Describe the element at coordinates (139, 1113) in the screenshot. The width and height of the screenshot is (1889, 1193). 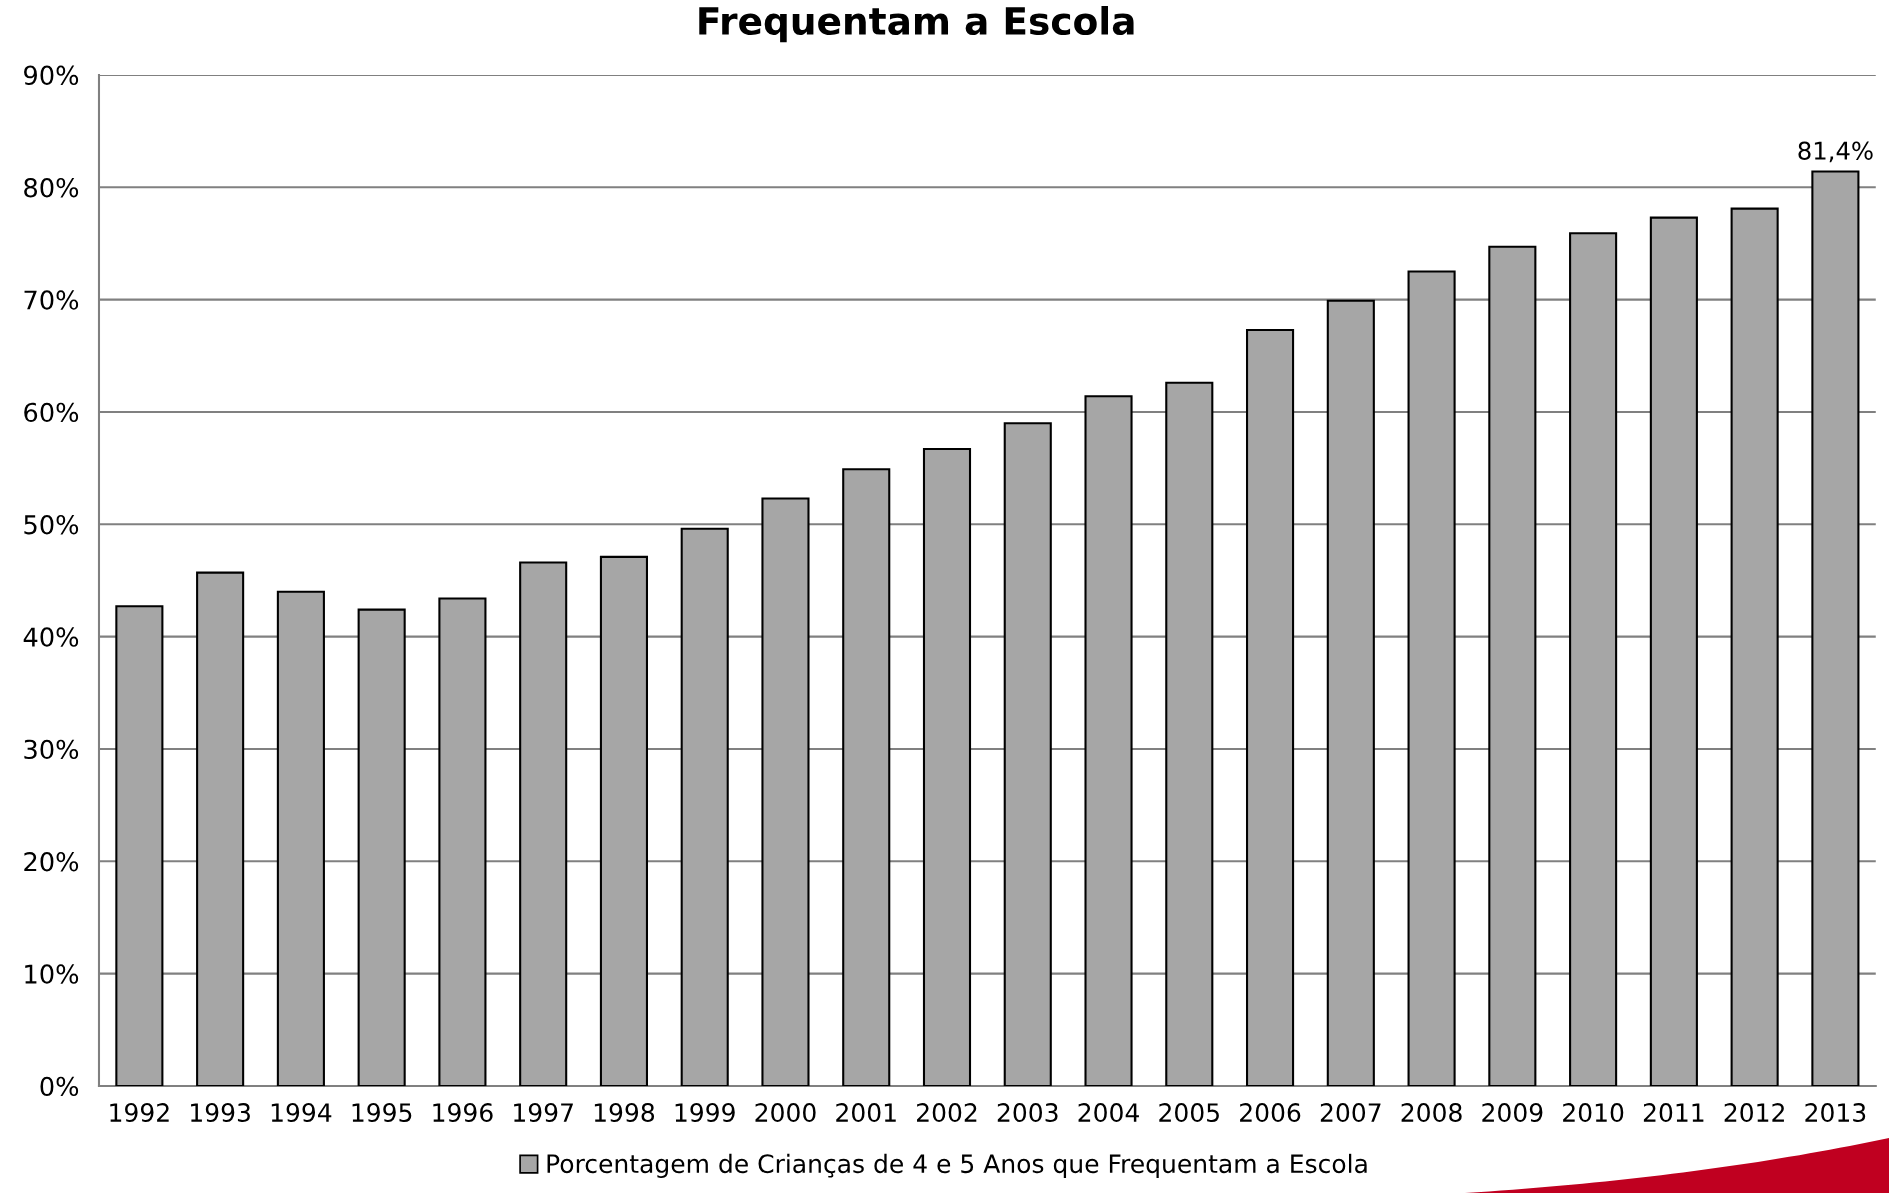
I see `x-tick-label: 1992` at that location.